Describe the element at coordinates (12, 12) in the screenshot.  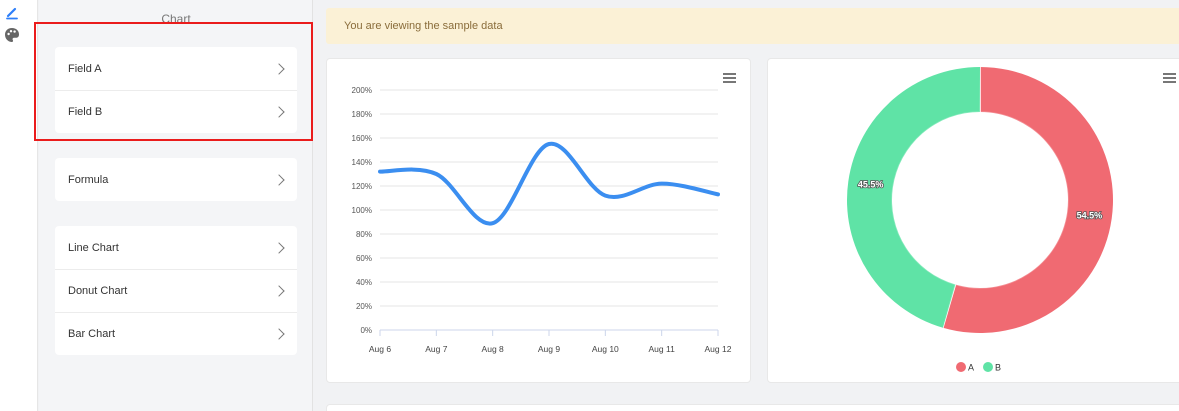
I see `pencil-icon` at that location.